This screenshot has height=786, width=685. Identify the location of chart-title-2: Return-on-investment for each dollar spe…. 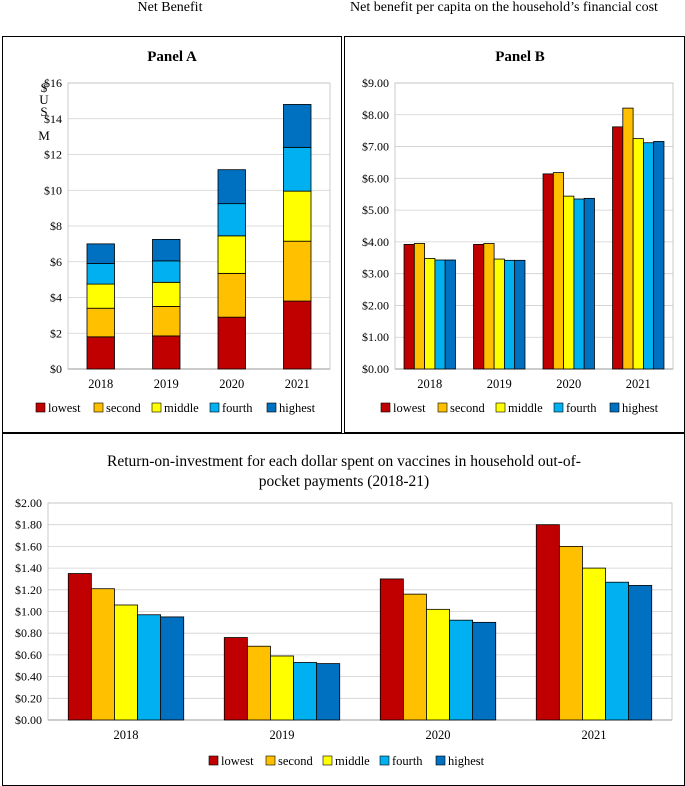
(344, 471).